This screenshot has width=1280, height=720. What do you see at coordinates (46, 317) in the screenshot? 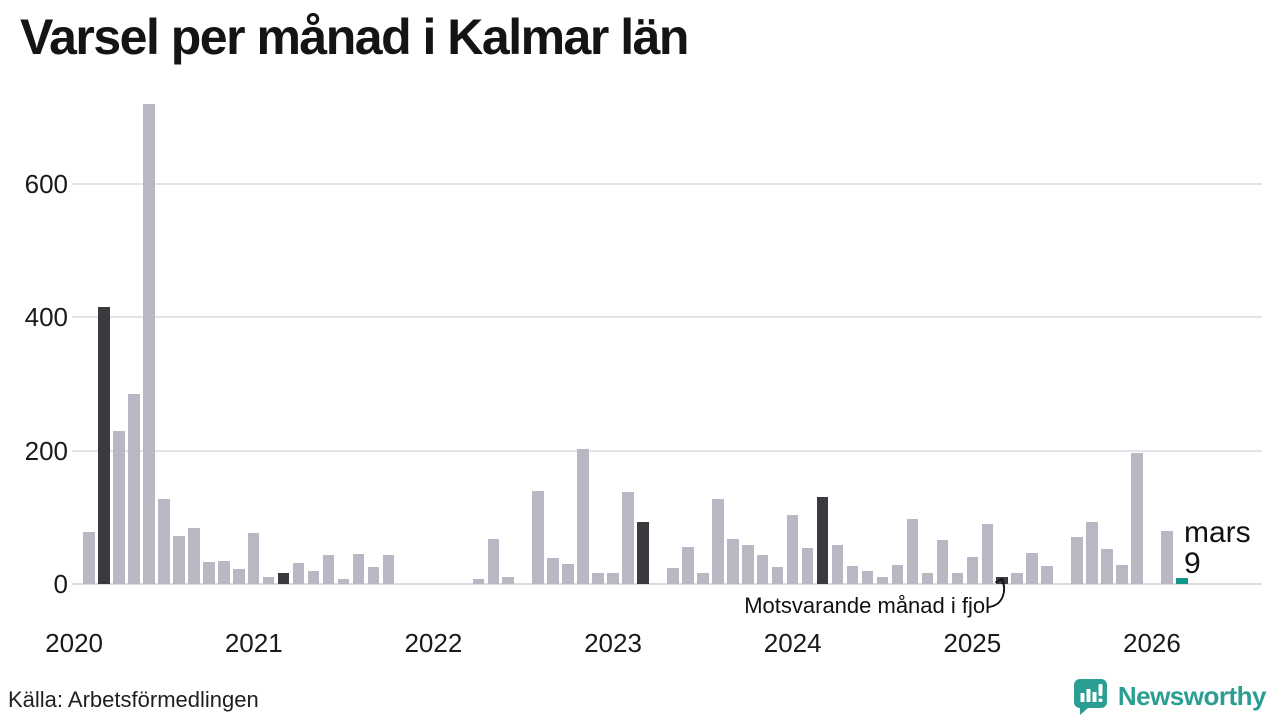
I see `y-axis-tick-label: 400` at bounding box center [46, 317].